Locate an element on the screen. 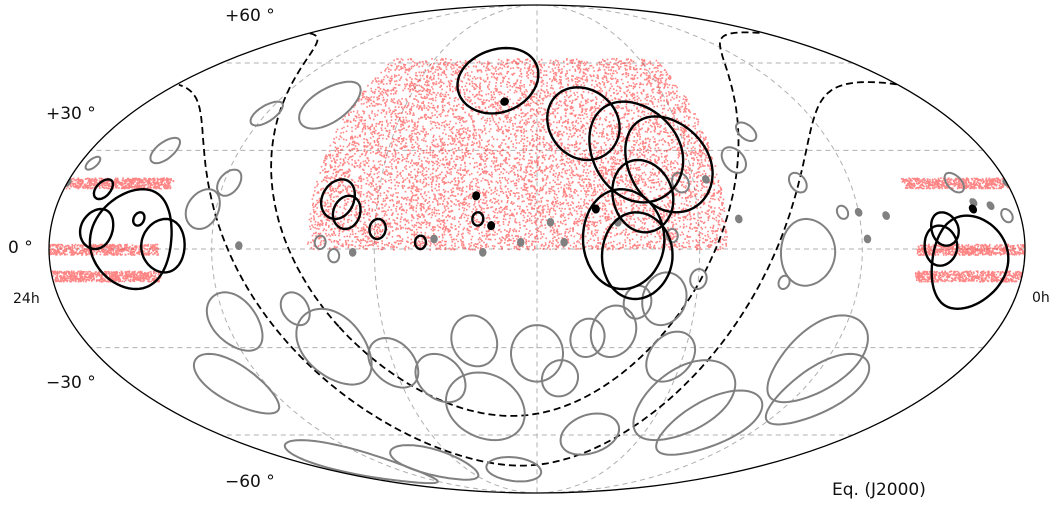  dec-label-plus30: +30 ° is located at coordinates (71, 114).